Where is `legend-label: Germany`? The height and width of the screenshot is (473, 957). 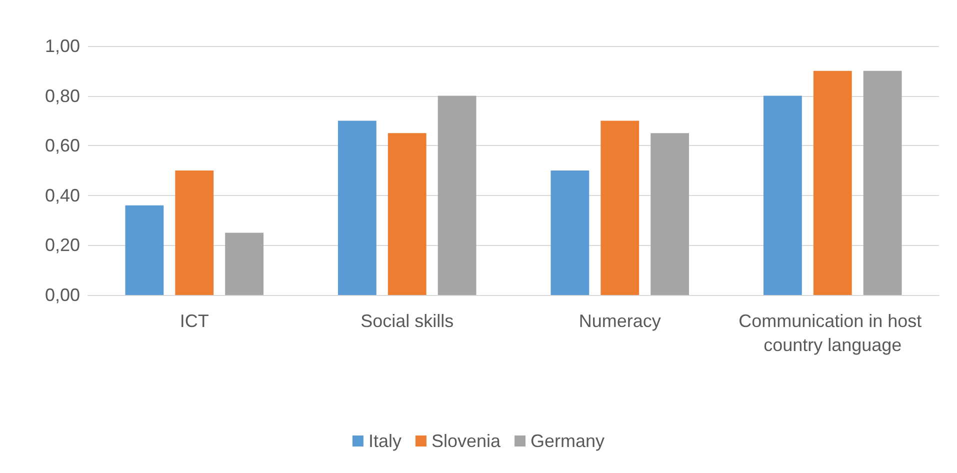
legend-label: Germany is located at coordinates (567, 441).